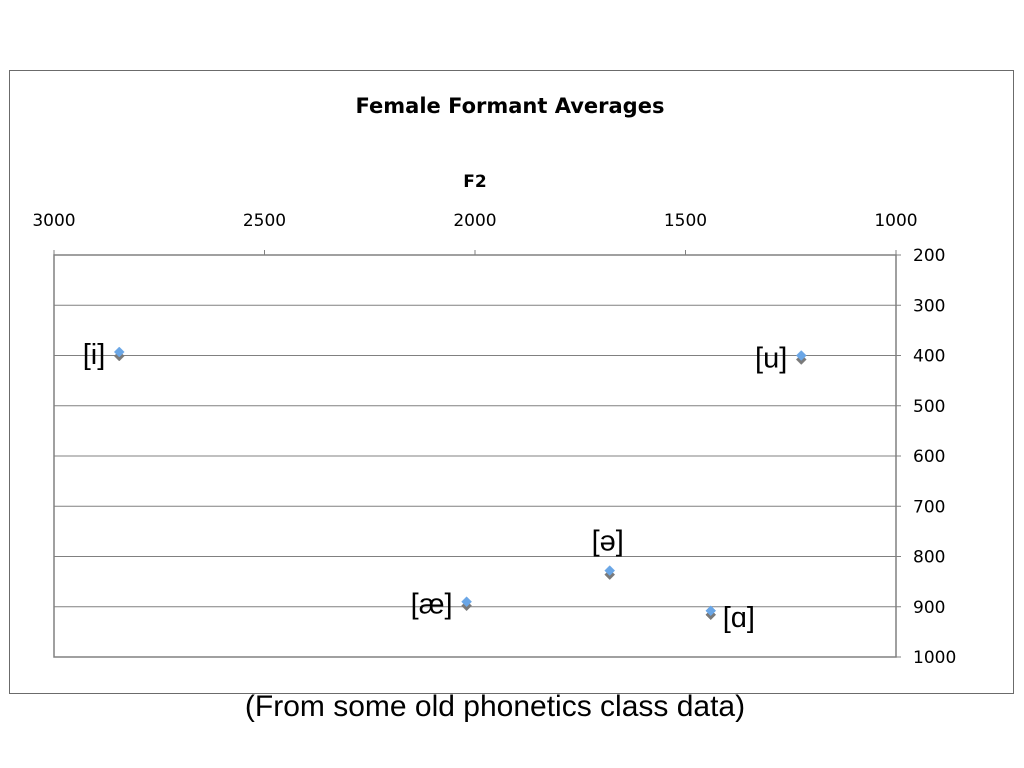 This screenshot has height=768, width=1024. I want to click on y-tick-label-300: 300, so click(929, 306).